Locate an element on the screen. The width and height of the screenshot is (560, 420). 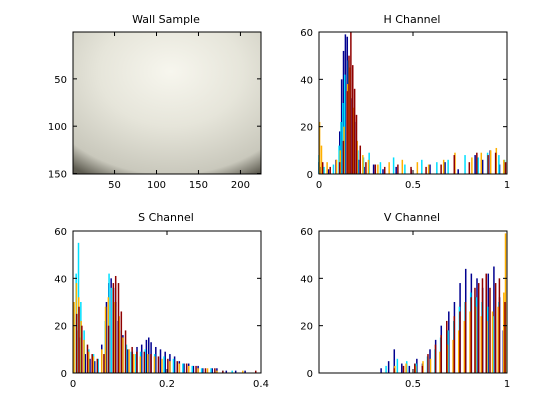
s-channel-y-tick-label: 60 is located at coordinates (60, 232).